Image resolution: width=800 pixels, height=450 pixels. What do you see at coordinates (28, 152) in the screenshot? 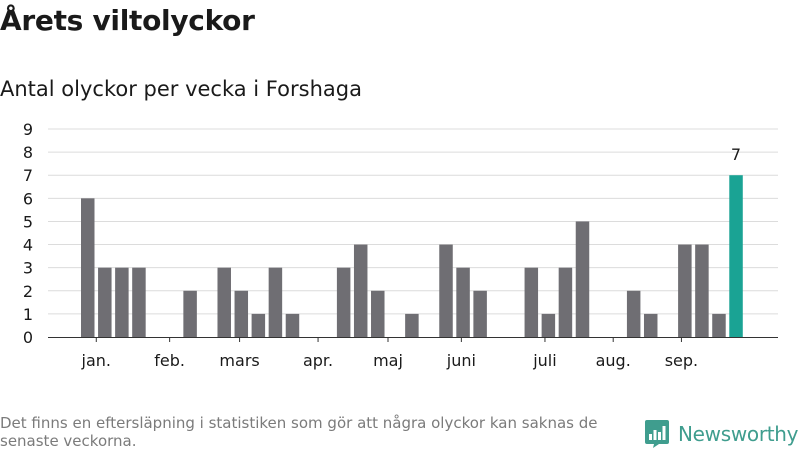
I see `y-tick-label: 8` at bounding box center [28, 152].